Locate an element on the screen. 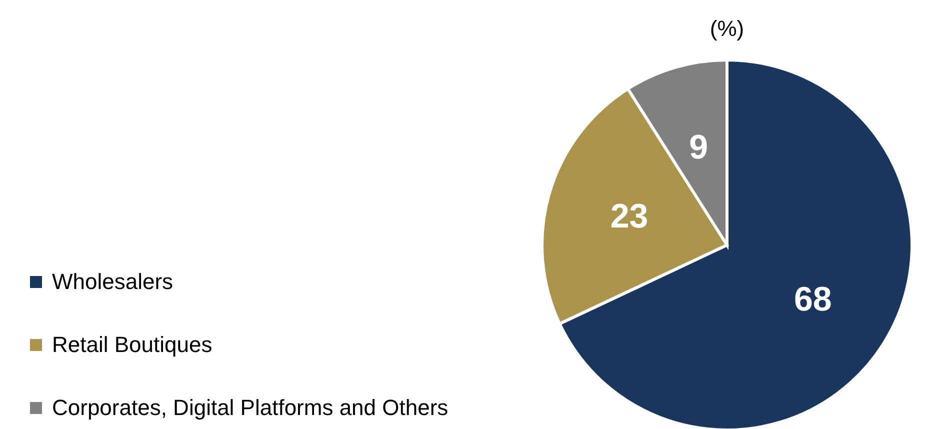 The width and height of the screenshot is (951, 429). legend-label: Corporates, Digital Platforms and Others is located at coordinates (250, 407).